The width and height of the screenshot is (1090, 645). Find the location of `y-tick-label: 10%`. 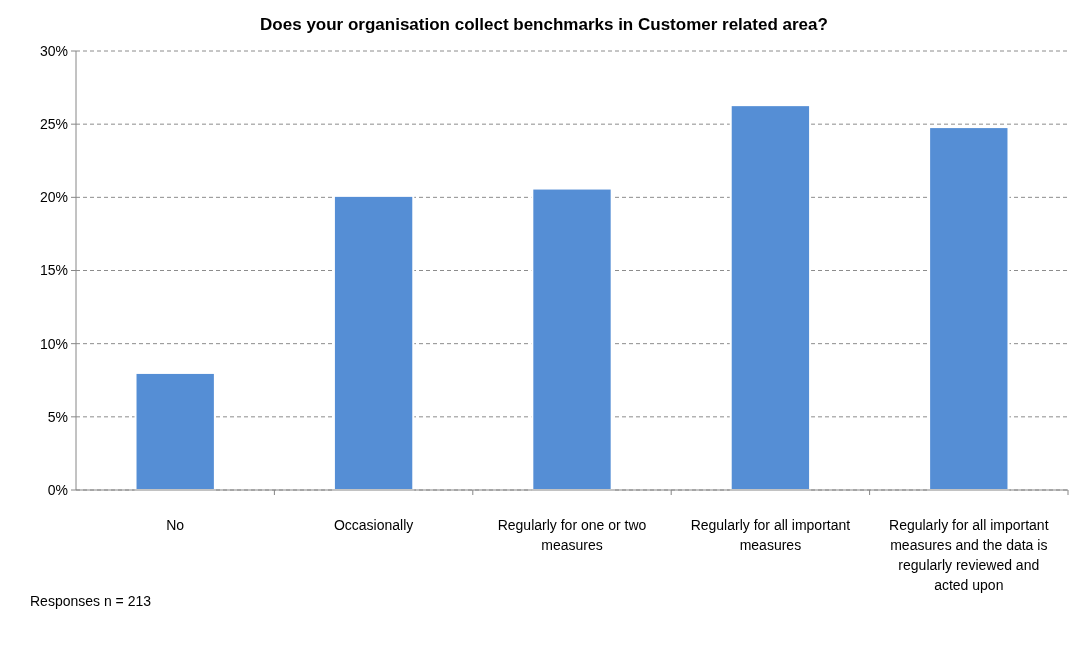

y-tick-label: 10% is located at coordinates (53, 343).